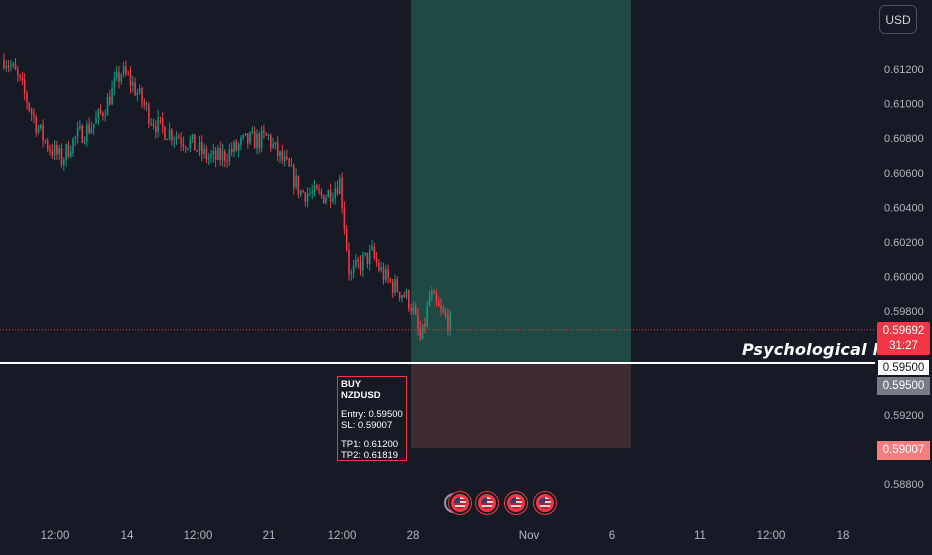 This screenshot has height=555, width=932. I want to click on y-tick-label: 0.60800, so click(904, 139).